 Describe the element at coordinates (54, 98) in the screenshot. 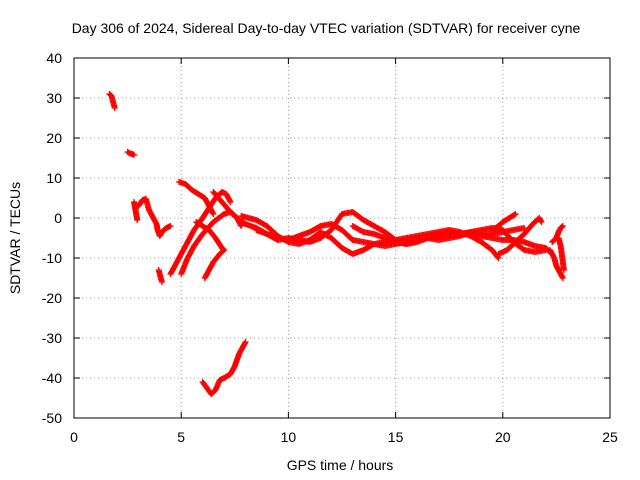

I see `y-tick-label: 30` at that location.